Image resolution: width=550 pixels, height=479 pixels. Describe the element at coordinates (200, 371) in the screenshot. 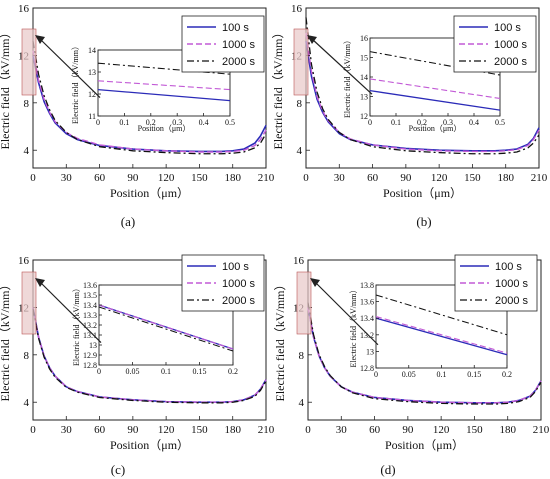

I see `inset-x-tick-label: 0.15` at that location.